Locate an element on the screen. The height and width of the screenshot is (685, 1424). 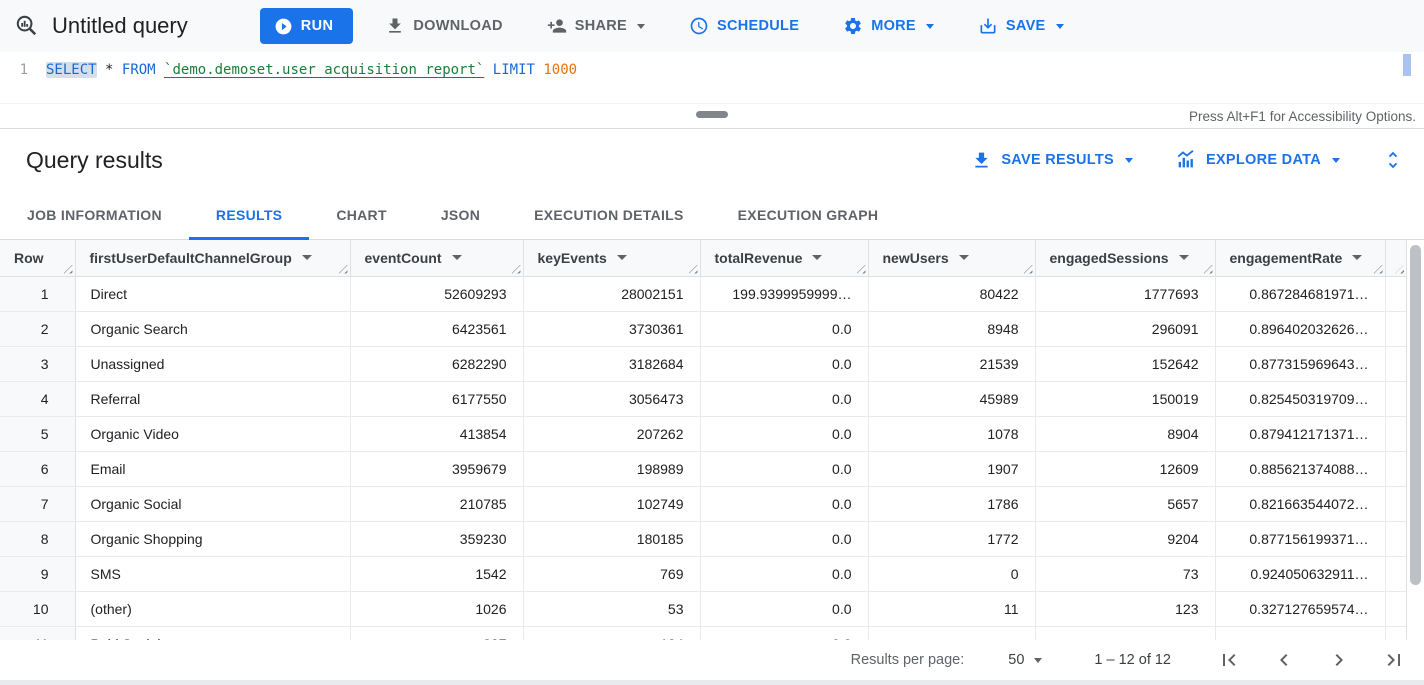
column-header-newusers: newUsers is located at coordinates (952, 258).